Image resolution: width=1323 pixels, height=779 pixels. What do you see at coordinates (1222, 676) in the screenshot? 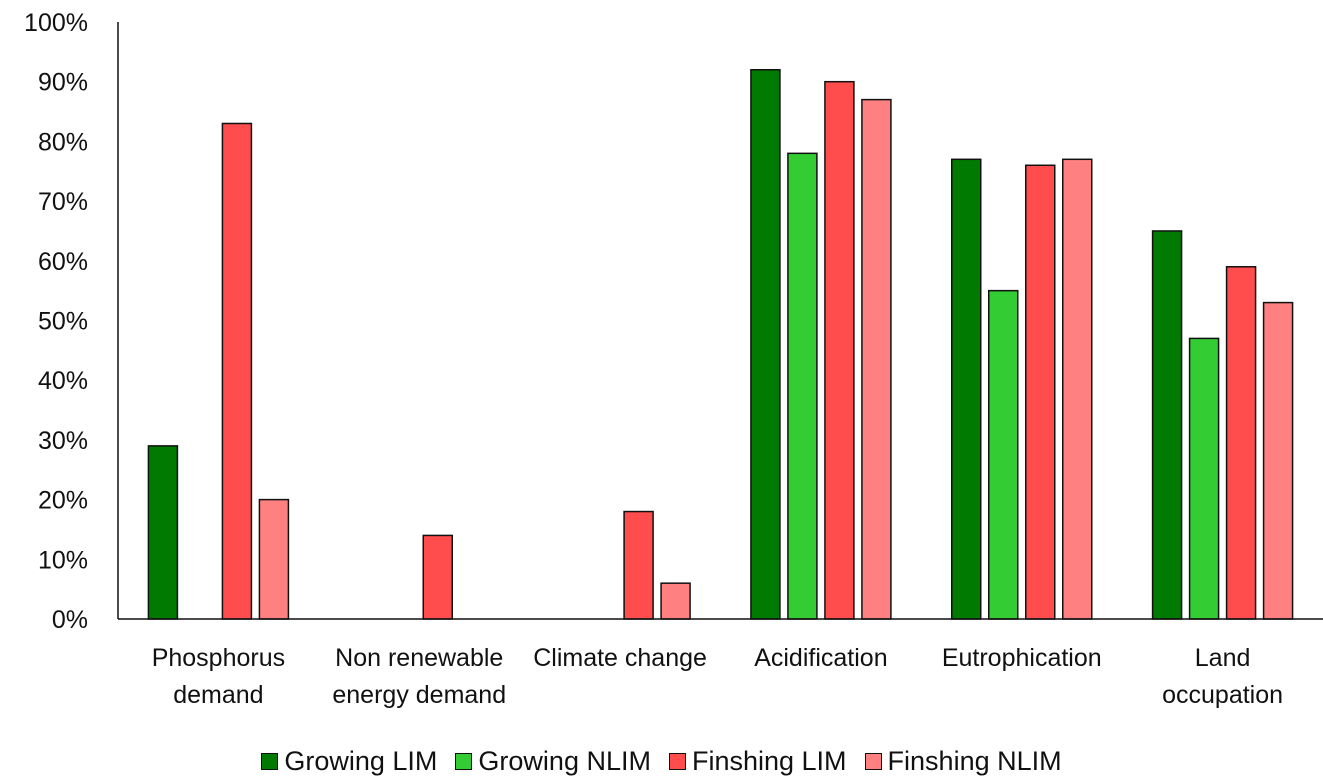
I see `category-label: Land occupation` at bounding box center [1222, 676].